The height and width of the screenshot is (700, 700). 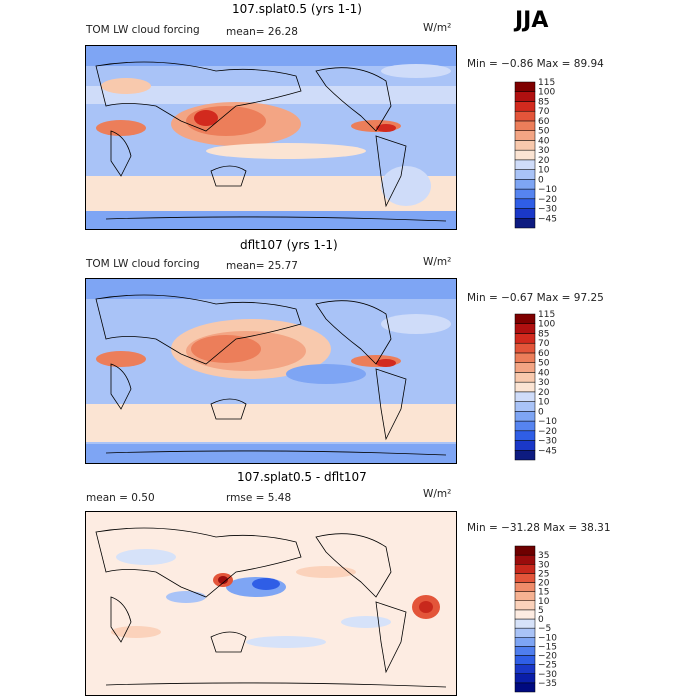 What do you see at coordinates (271, 603) in the screenshot?
I see `panel3-map` at bounding box center [271, 603].